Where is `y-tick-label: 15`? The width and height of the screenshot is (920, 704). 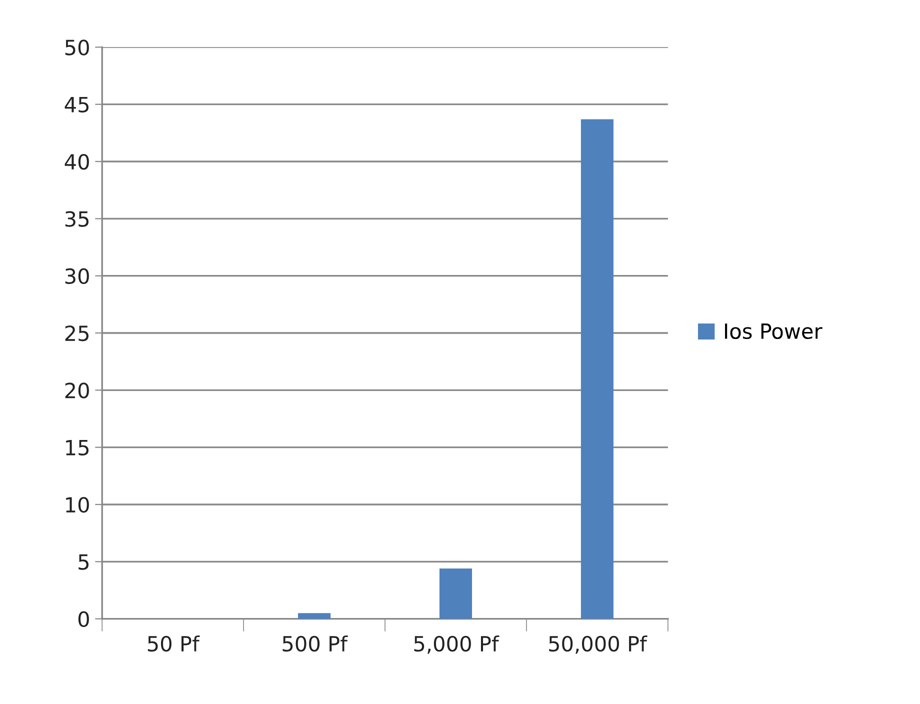
y-tick-label: 15 is located at coordinates (77, 448).